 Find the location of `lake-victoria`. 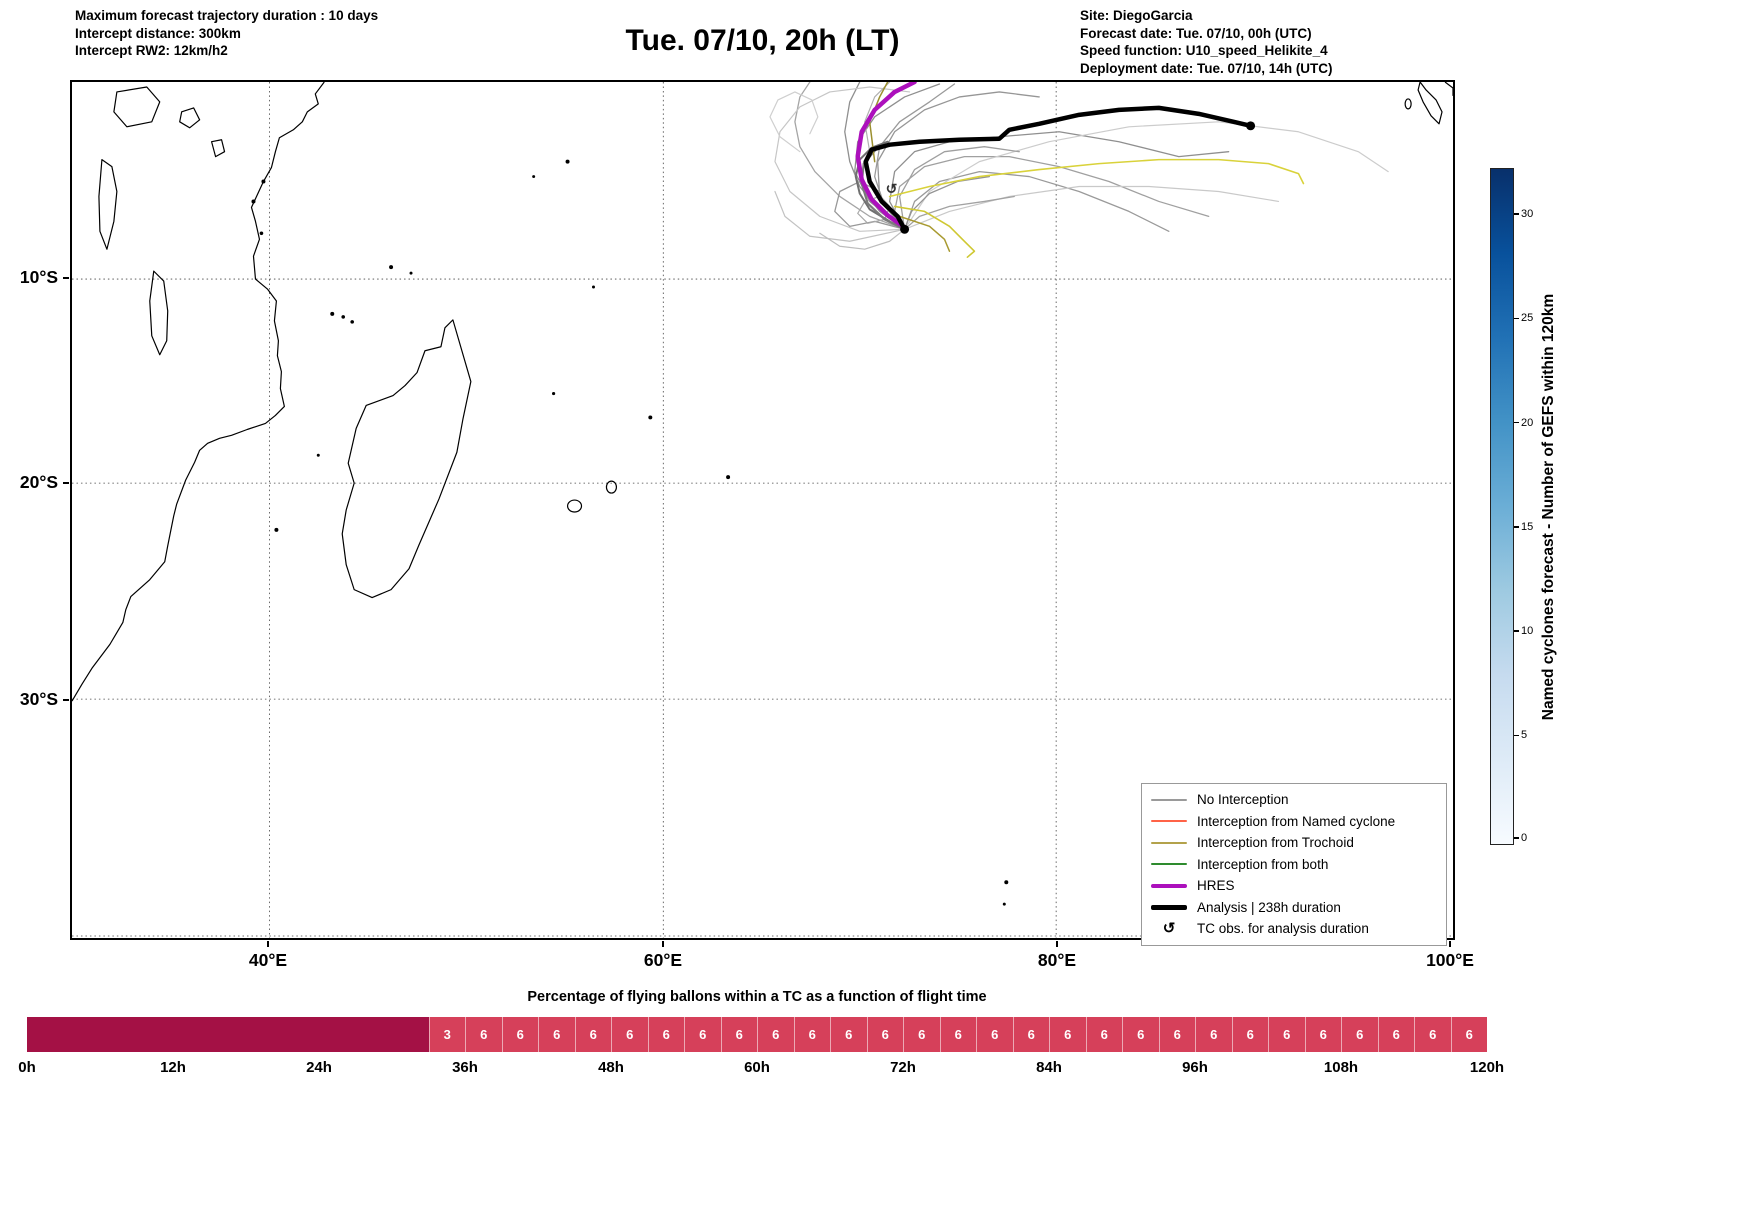

lake-victoria is located at coordinates (137, 107).